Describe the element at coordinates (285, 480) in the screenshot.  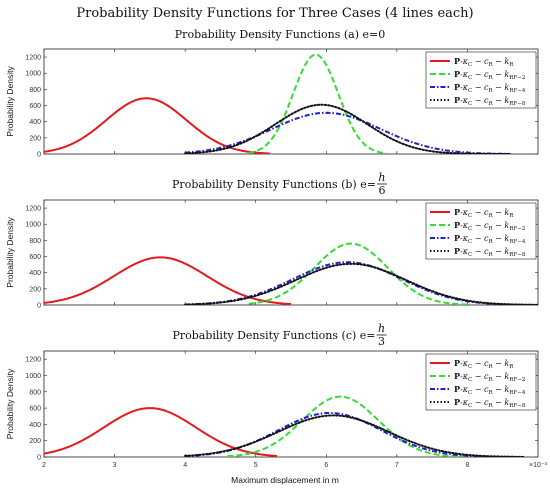
I see `x-axis-label: Maximum displacement in m` at that location.